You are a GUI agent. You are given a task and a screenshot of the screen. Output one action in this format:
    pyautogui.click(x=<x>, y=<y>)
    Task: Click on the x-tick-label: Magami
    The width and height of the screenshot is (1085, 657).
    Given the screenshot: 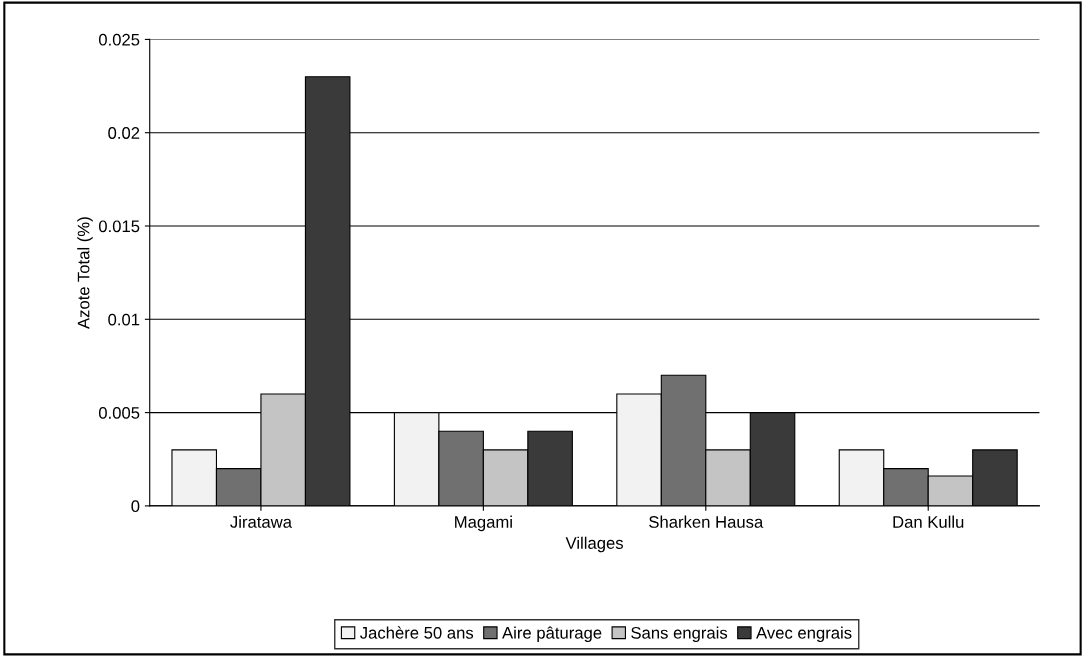 What is the action you would take?
    pyautogui.click(x=483, y=523)
    